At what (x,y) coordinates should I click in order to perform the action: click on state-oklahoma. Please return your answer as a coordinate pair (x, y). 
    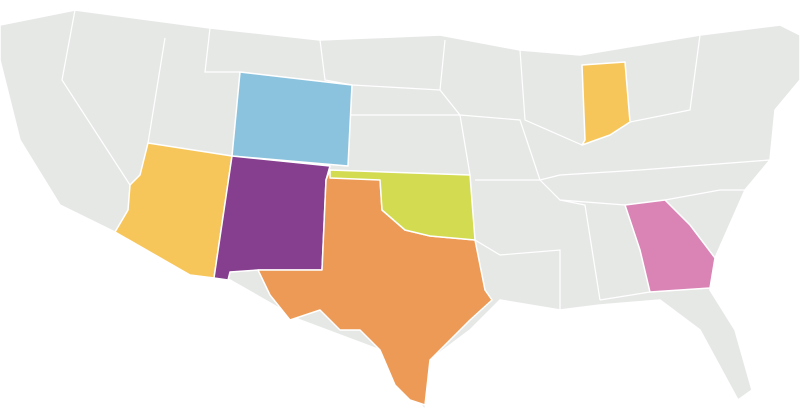
    Looking at the image, I should click on (402, 205).